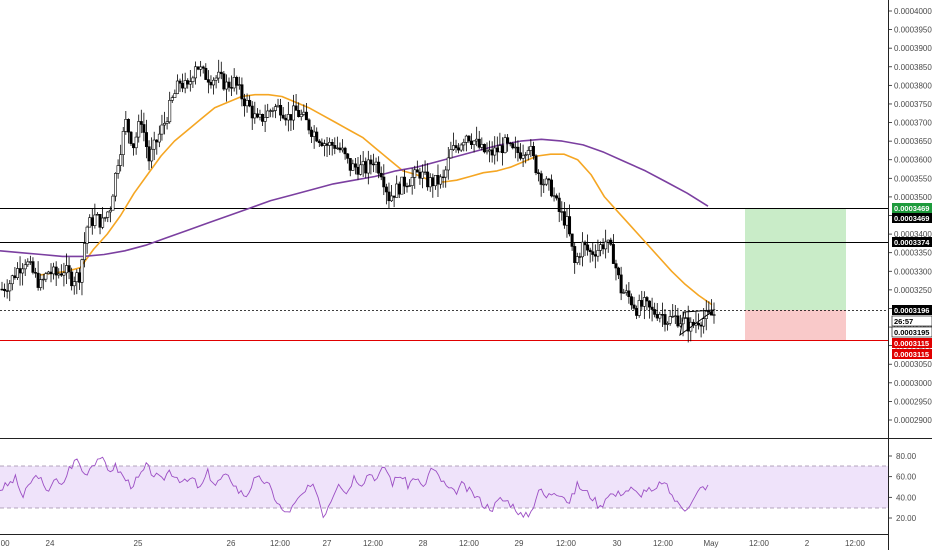 The image size is (932, 550). What do you see at coordinates (911, 321) in the screenshot?
I see `badge-countdown: 26:57` at bounding box center [911, 321].